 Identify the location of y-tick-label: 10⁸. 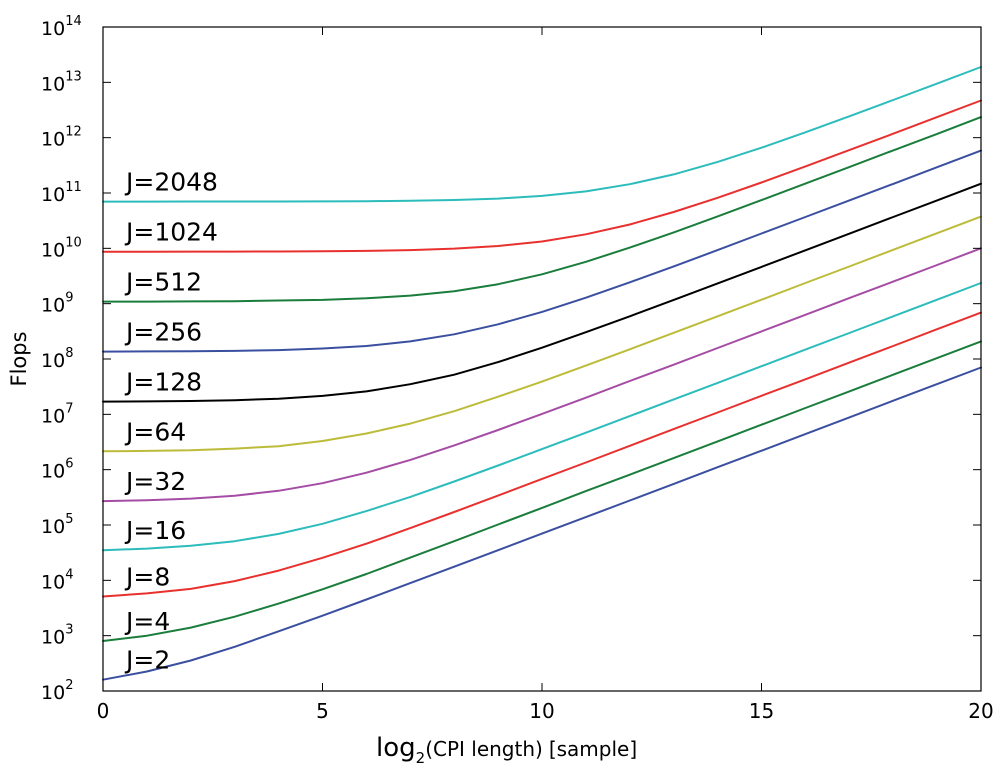
(57, 359).